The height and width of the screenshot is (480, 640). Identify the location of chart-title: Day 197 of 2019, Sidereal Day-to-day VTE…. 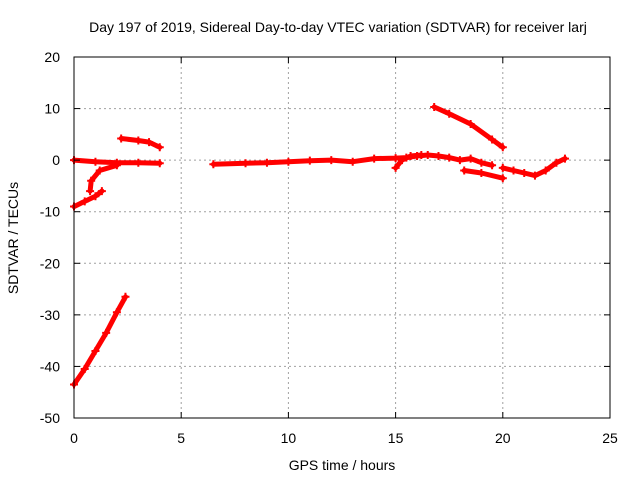
(338, 27).